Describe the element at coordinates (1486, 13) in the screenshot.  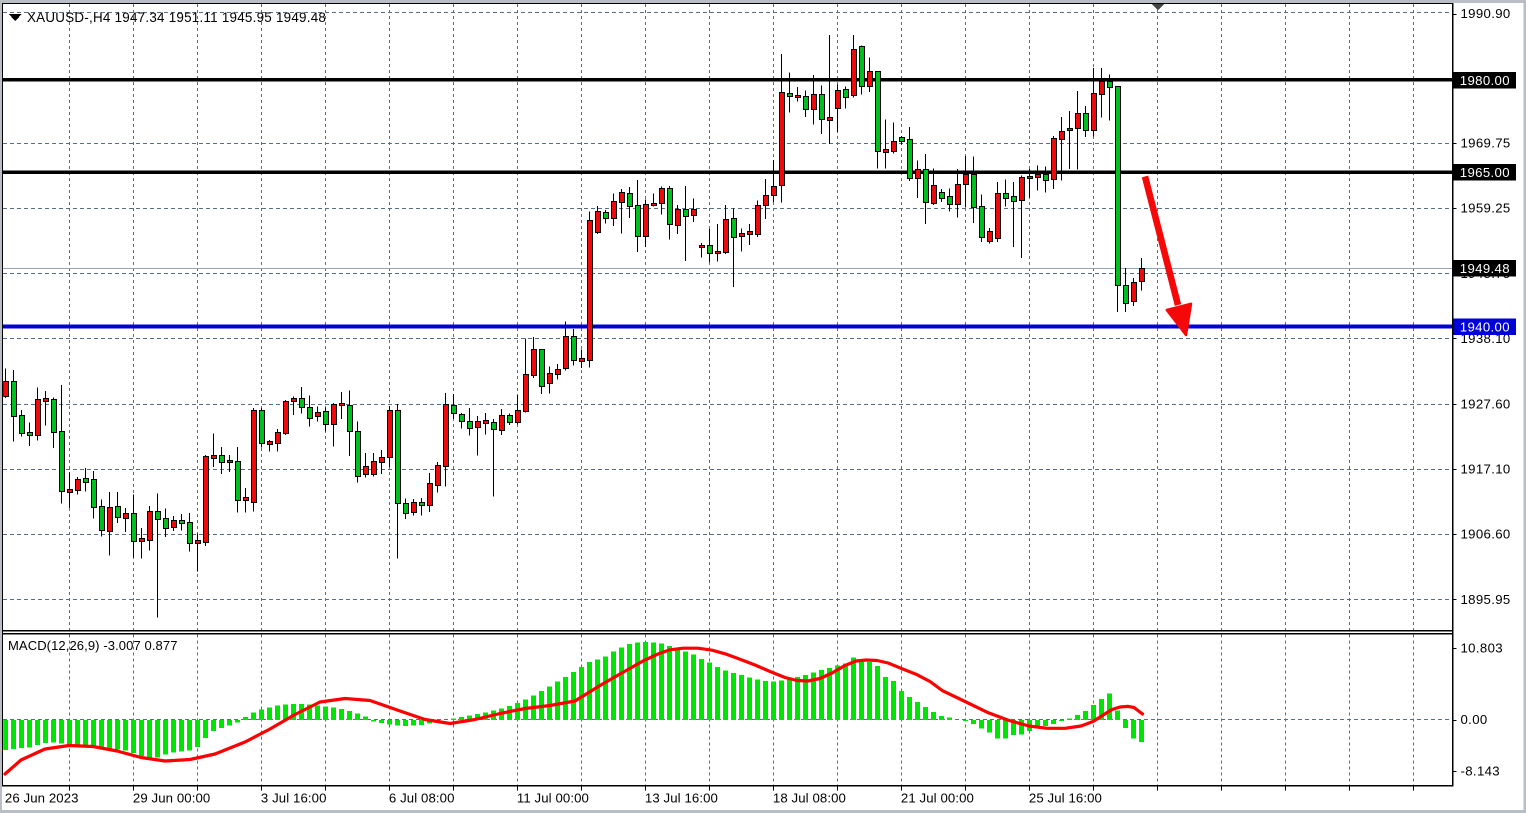
I see `svg-text: 1990.90` at that location.